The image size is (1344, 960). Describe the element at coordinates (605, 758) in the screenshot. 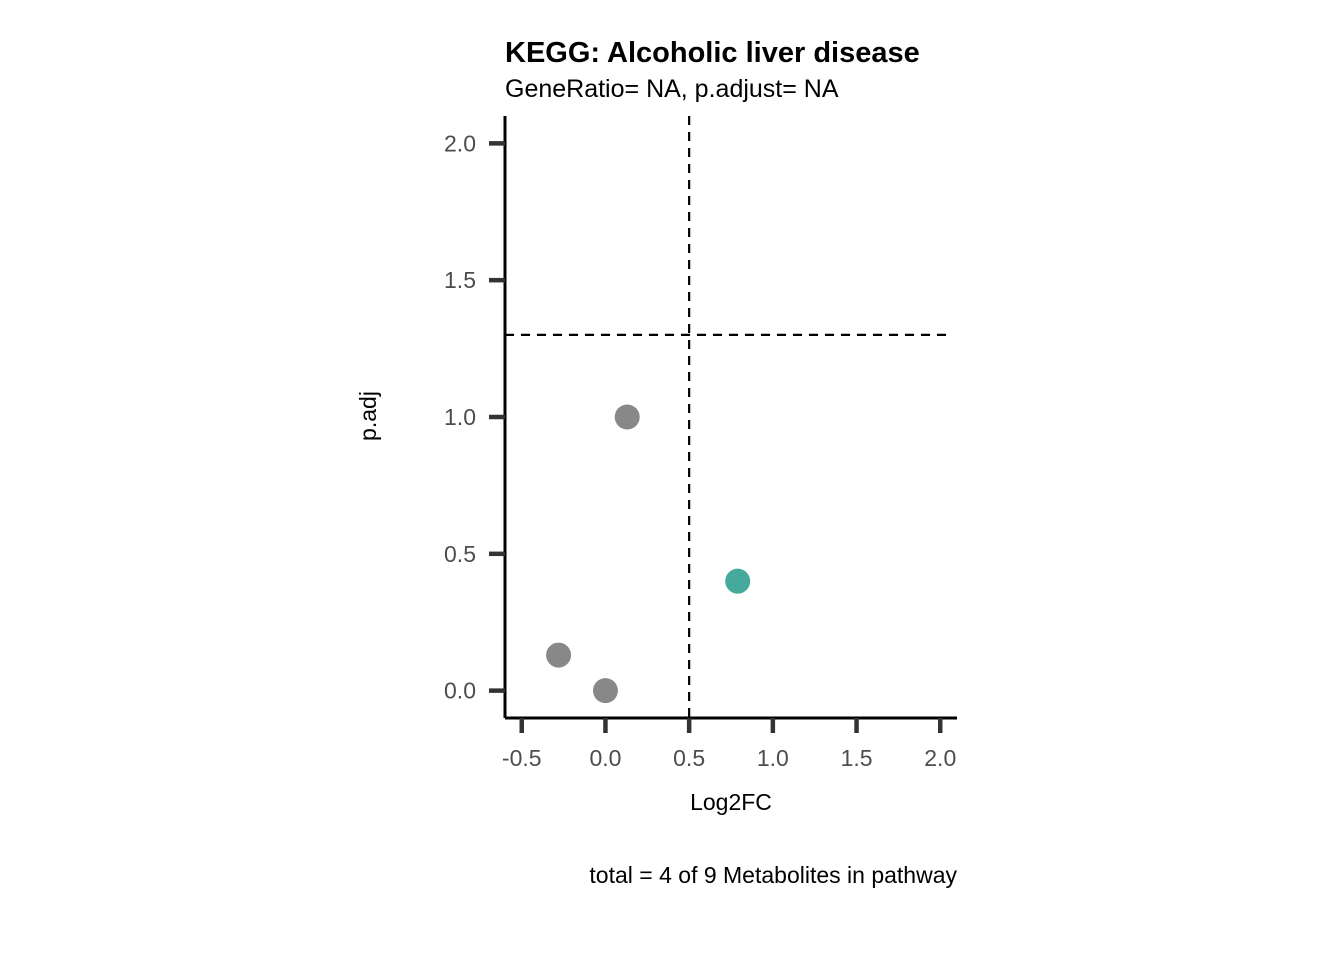

I see `x-tick-label: 0.0` at that location.